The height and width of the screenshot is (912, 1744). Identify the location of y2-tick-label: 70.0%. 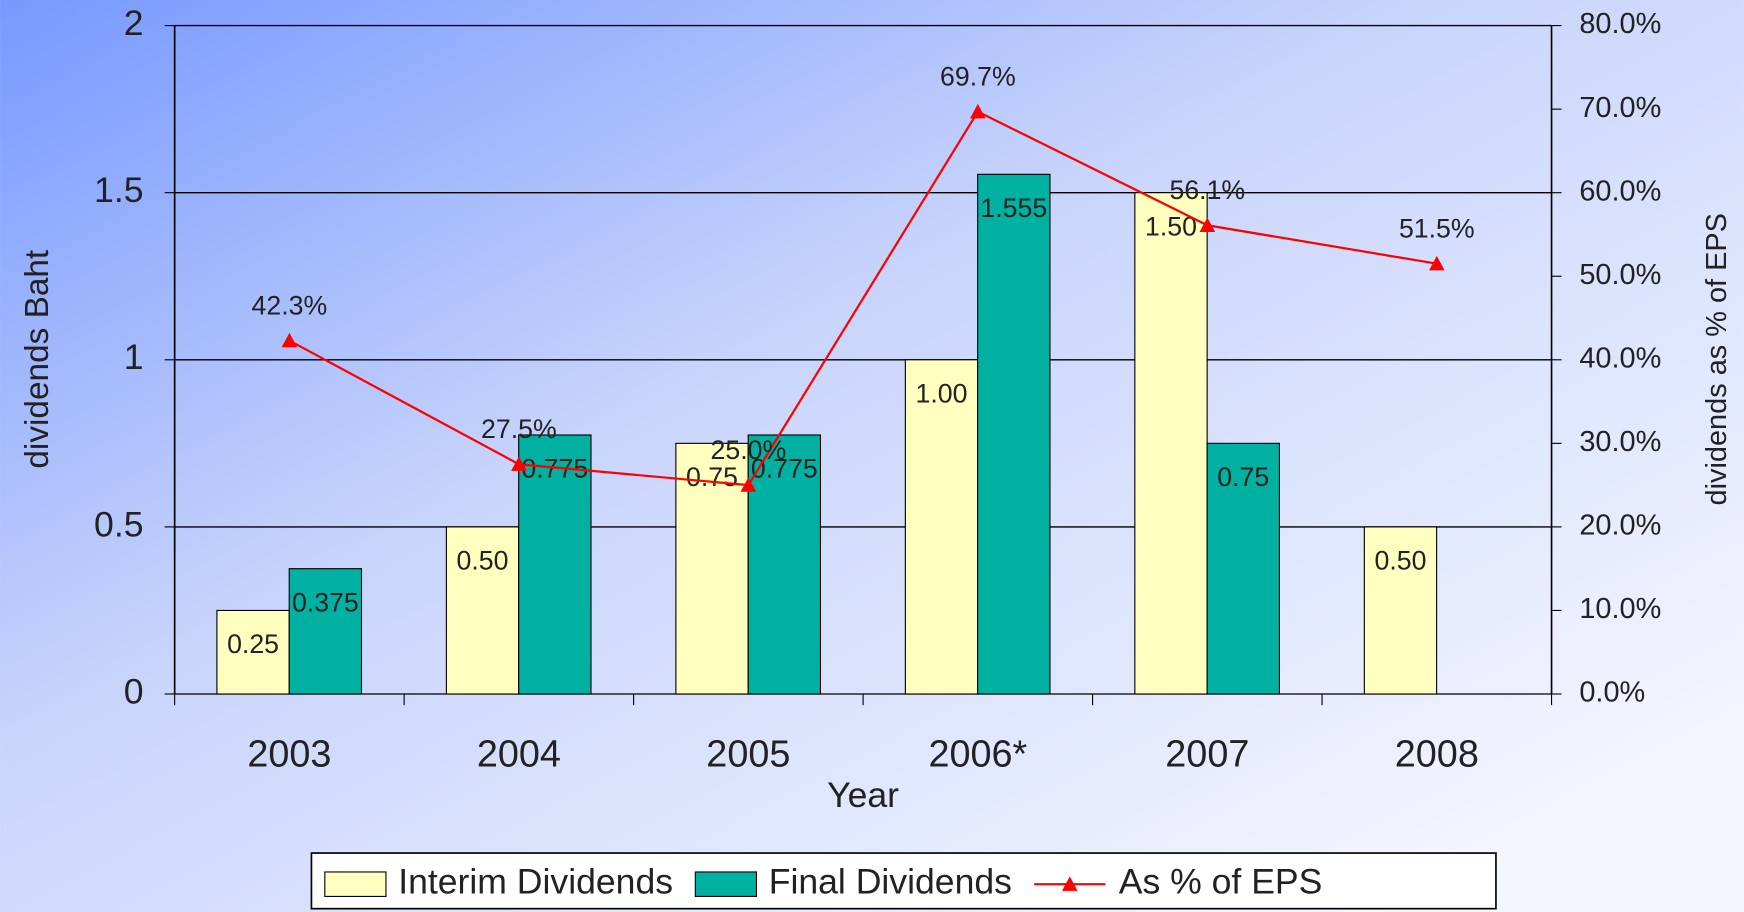
(1620, 108).